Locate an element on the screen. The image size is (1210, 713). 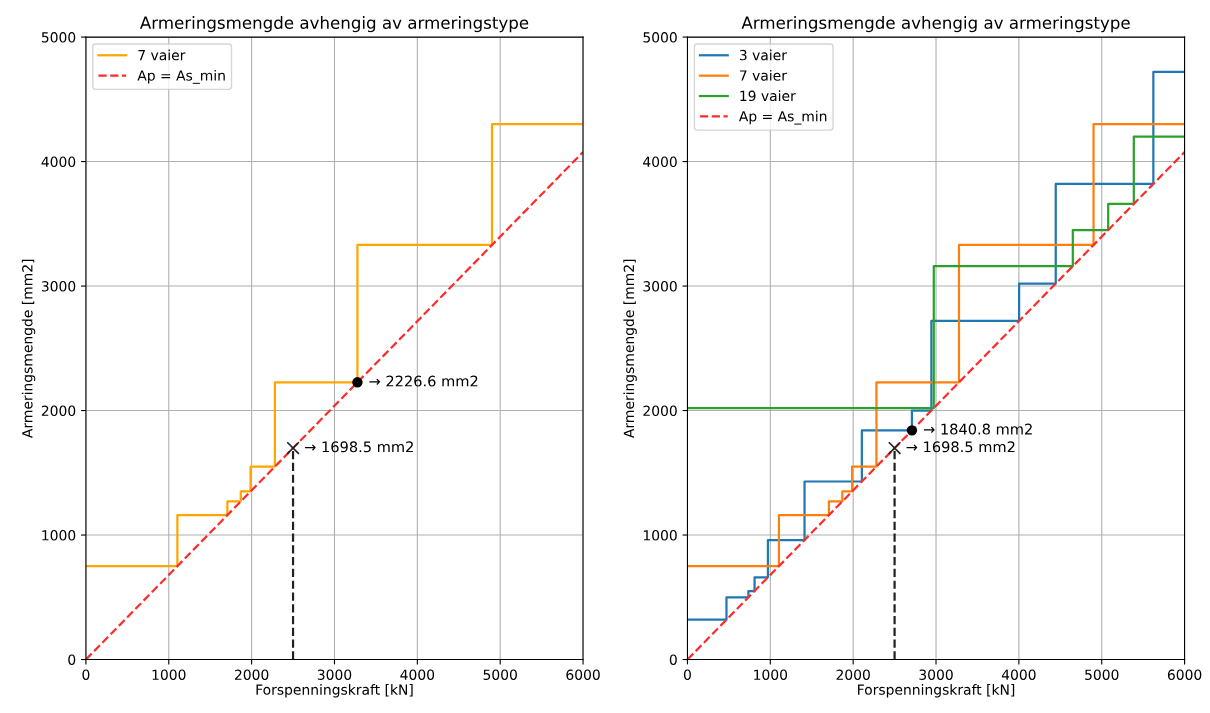
legend-label: 19 vaier is located at coordinates (768, 96).